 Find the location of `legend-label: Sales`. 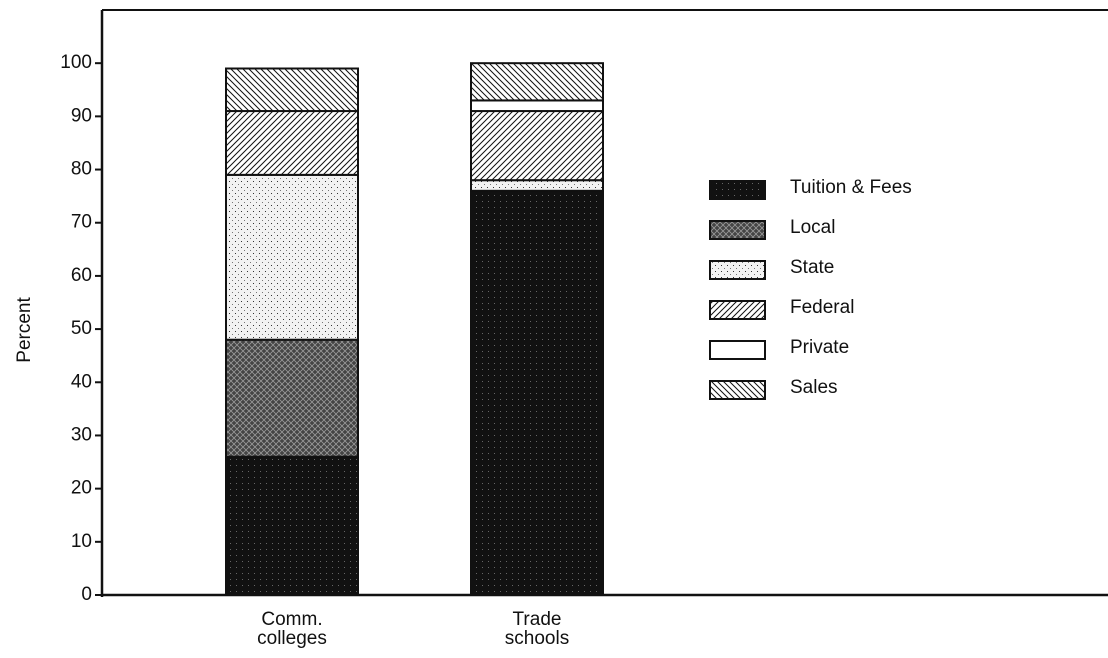

legend-label: Sales is located at coordinates (814, 387).